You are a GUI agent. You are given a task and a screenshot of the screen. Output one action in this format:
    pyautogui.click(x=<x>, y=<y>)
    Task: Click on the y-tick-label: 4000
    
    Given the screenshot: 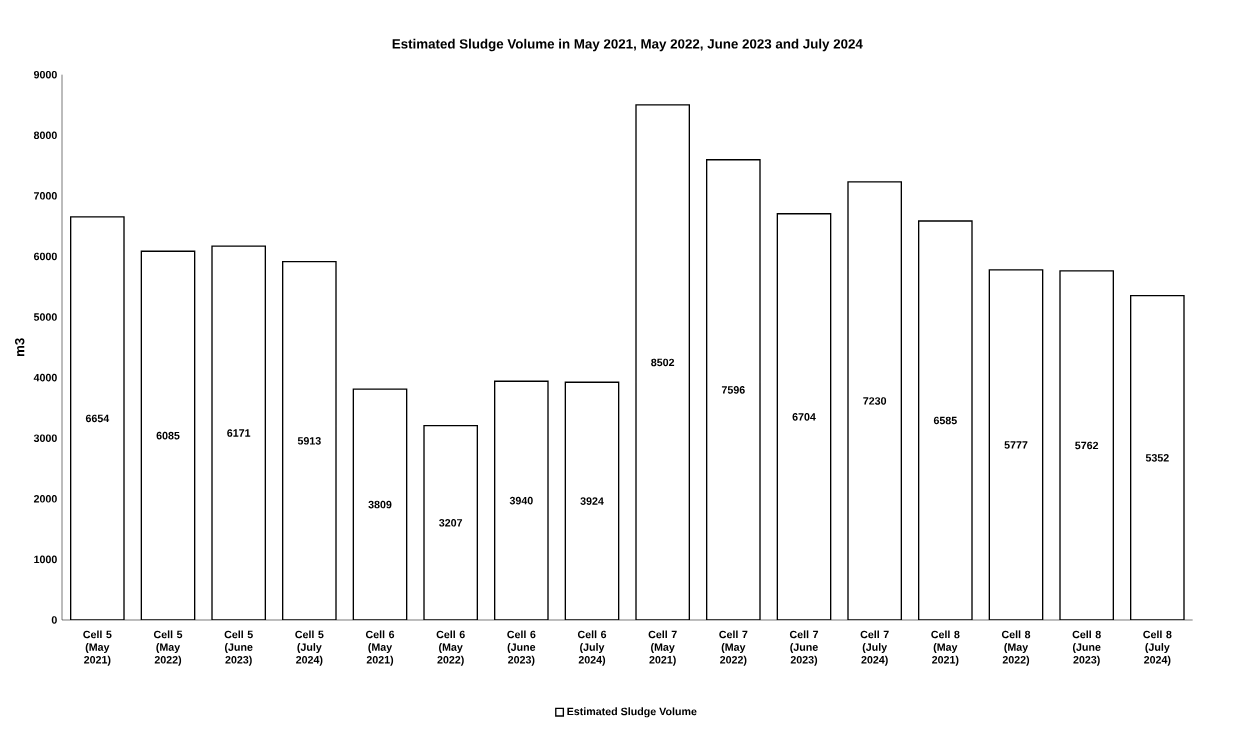 What is the action you would take?
    pyautogui.click(x=45, y=377)
    